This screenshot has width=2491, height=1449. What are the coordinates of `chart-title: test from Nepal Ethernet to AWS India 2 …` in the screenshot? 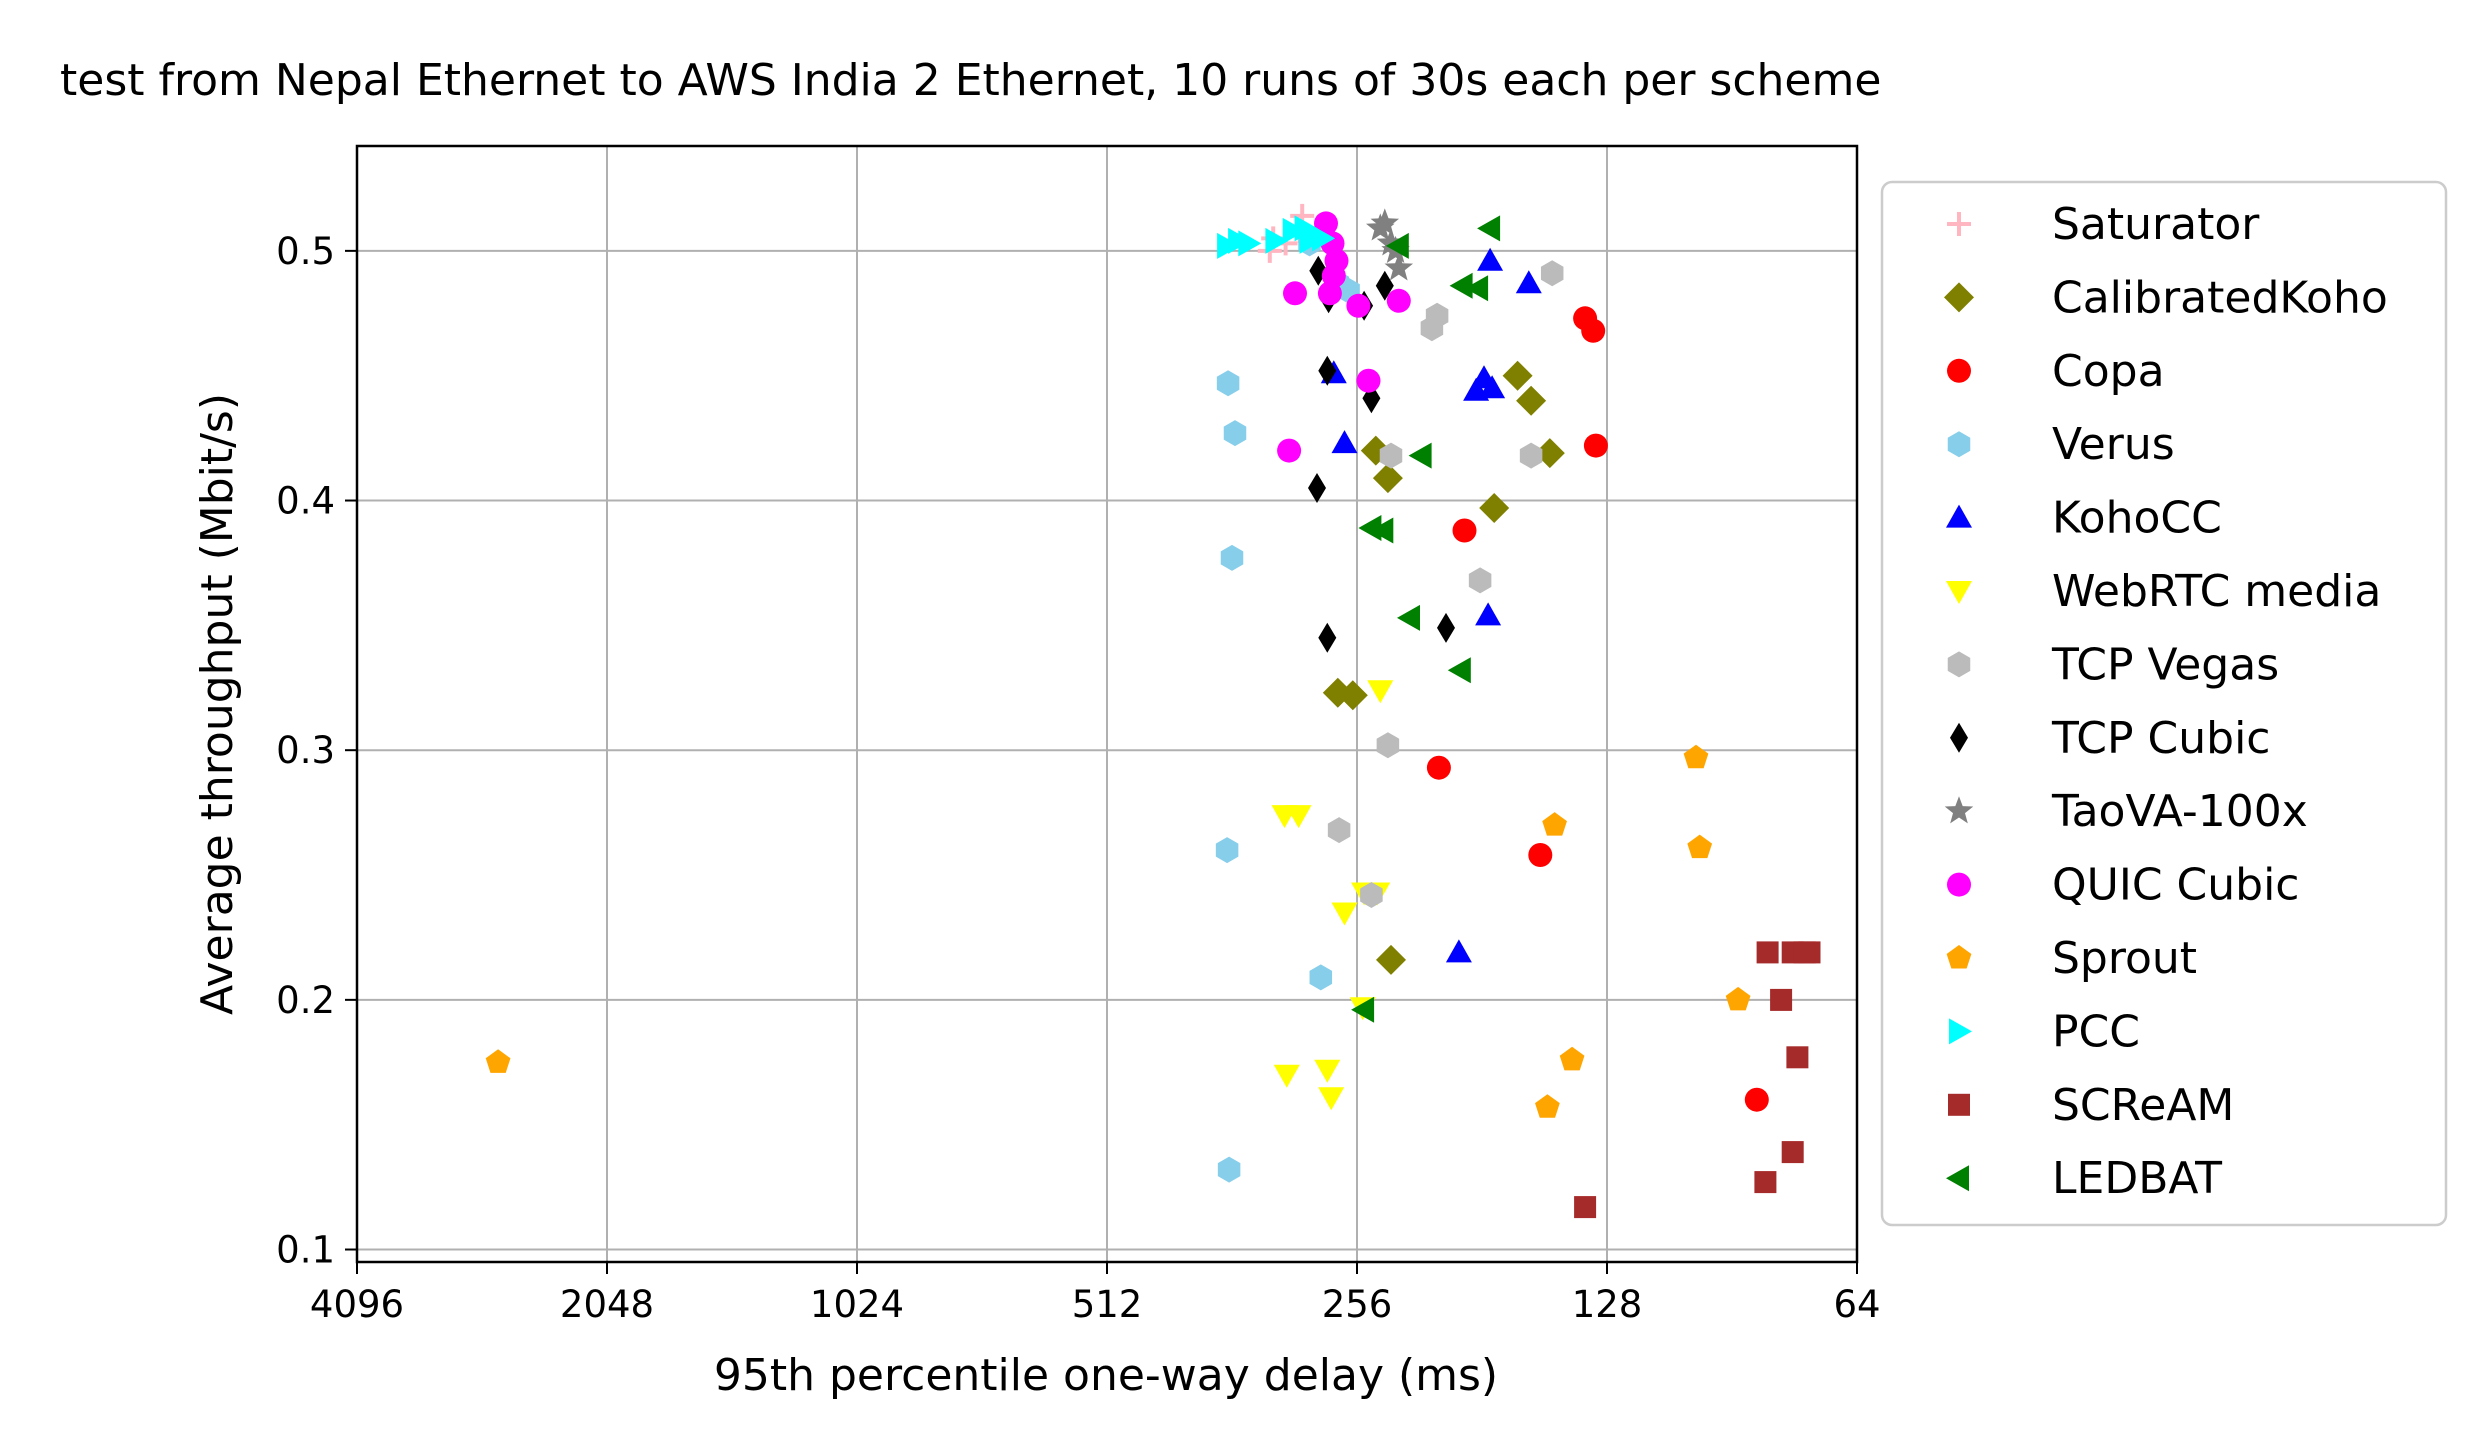 It's located at (970, 80).